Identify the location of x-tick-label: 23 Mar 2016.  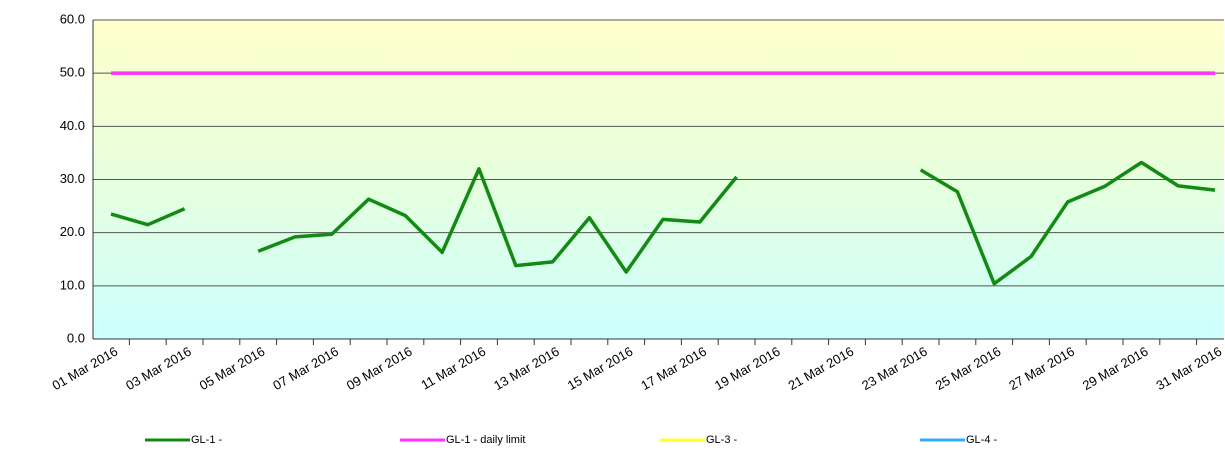
(894, 368).